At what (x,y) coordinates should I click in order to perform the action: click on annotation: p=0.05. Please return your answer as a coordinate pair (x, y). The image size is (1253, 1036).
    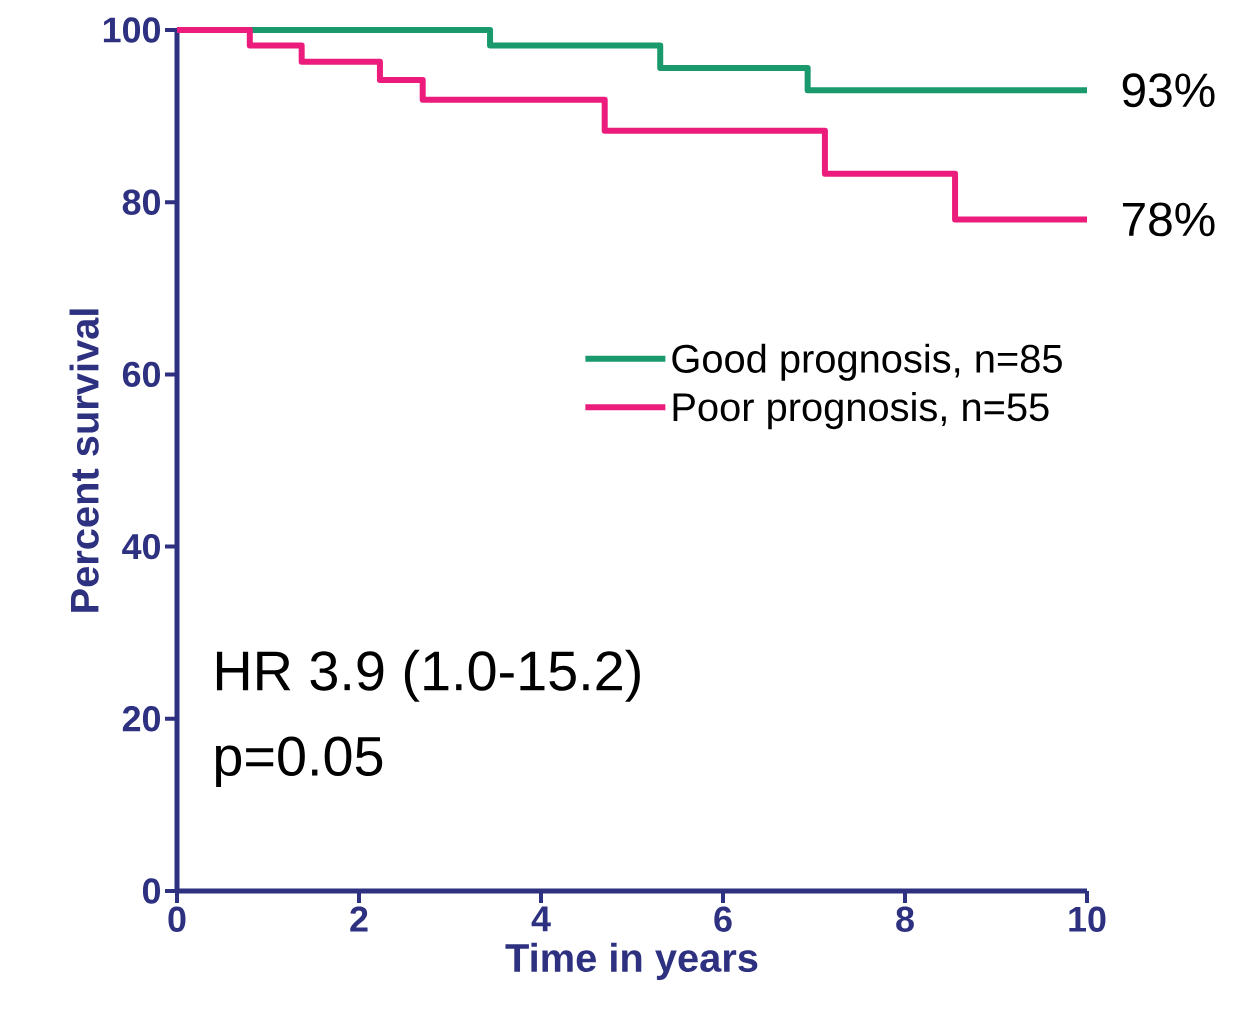
    Looking at the image, I should click on (299, 762).